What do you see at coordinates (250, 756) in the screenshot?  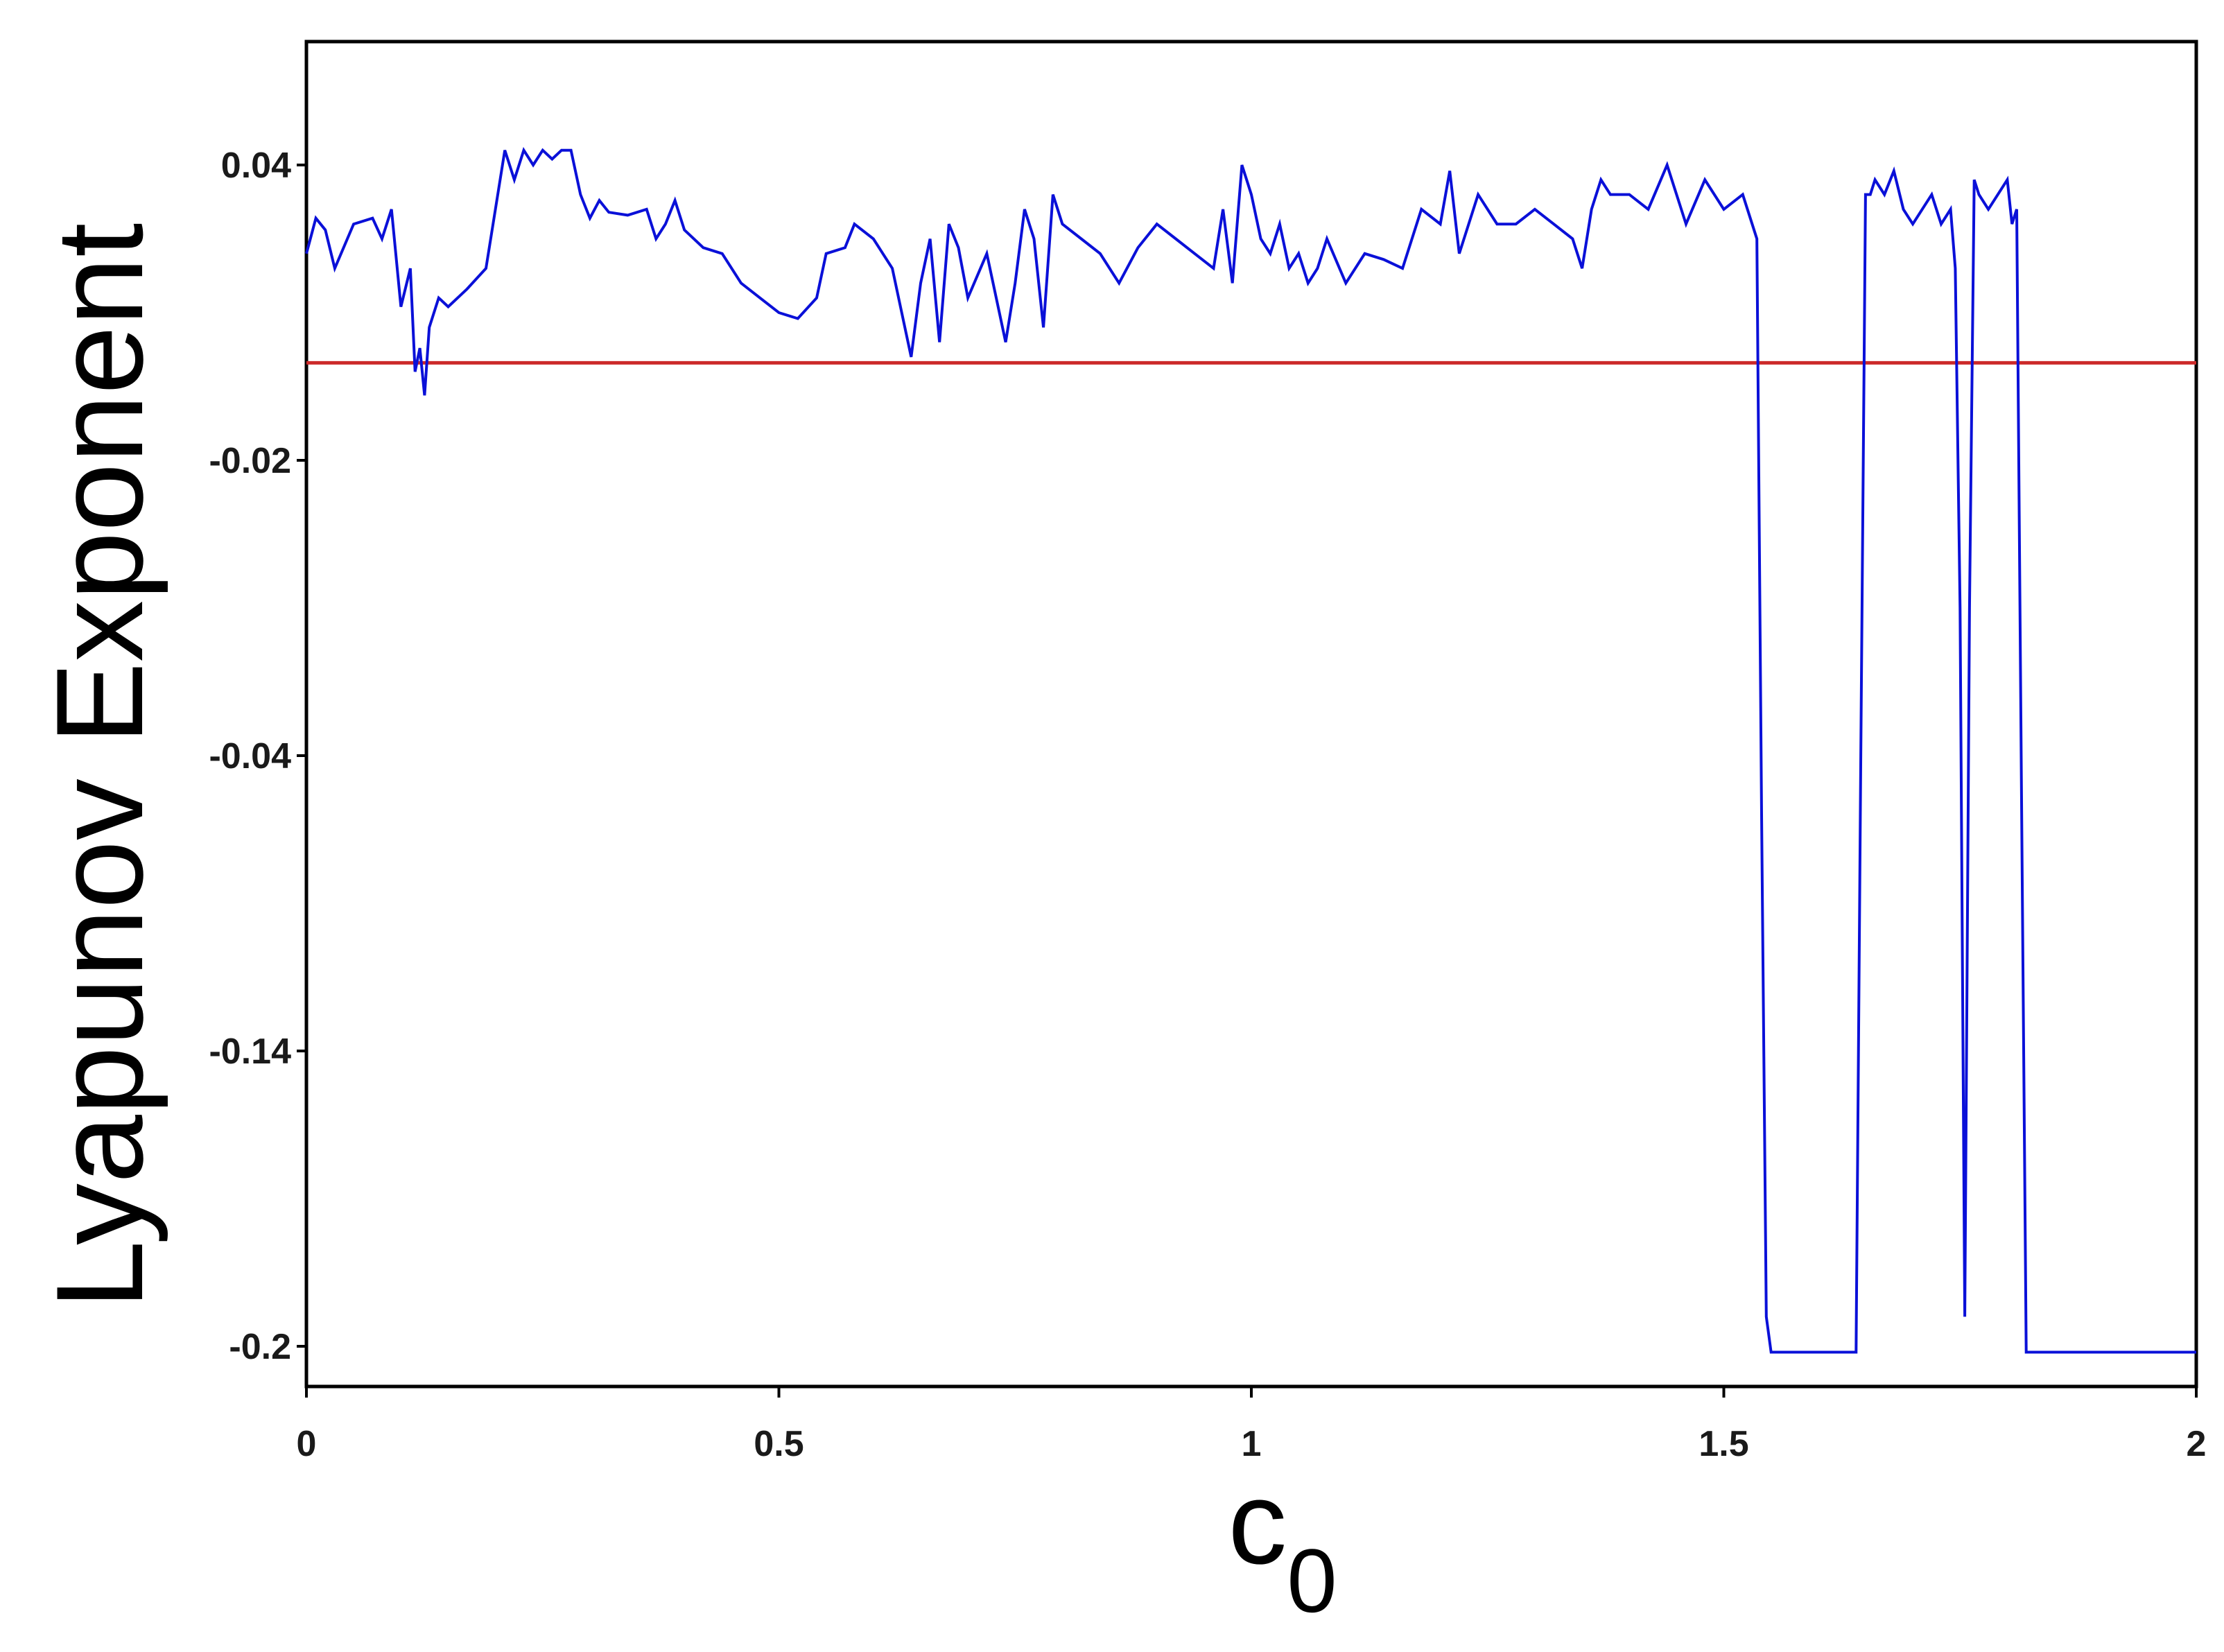 I see `y-tick-label: -0.04` at bounding box center [250, 756].